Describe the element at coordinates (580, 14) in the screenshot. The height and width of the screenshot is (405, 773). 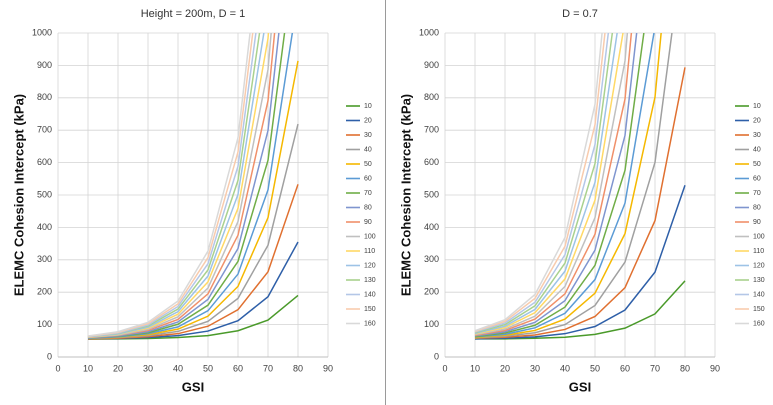
I see `chart-title: D = 0.7` at that location.